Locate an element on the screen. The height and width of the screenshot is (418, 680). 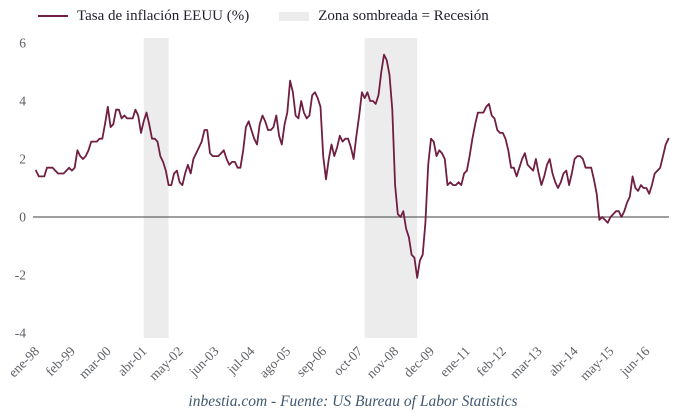
x-axis-tick-label: oct-07 is located at coordinates (347, 360).